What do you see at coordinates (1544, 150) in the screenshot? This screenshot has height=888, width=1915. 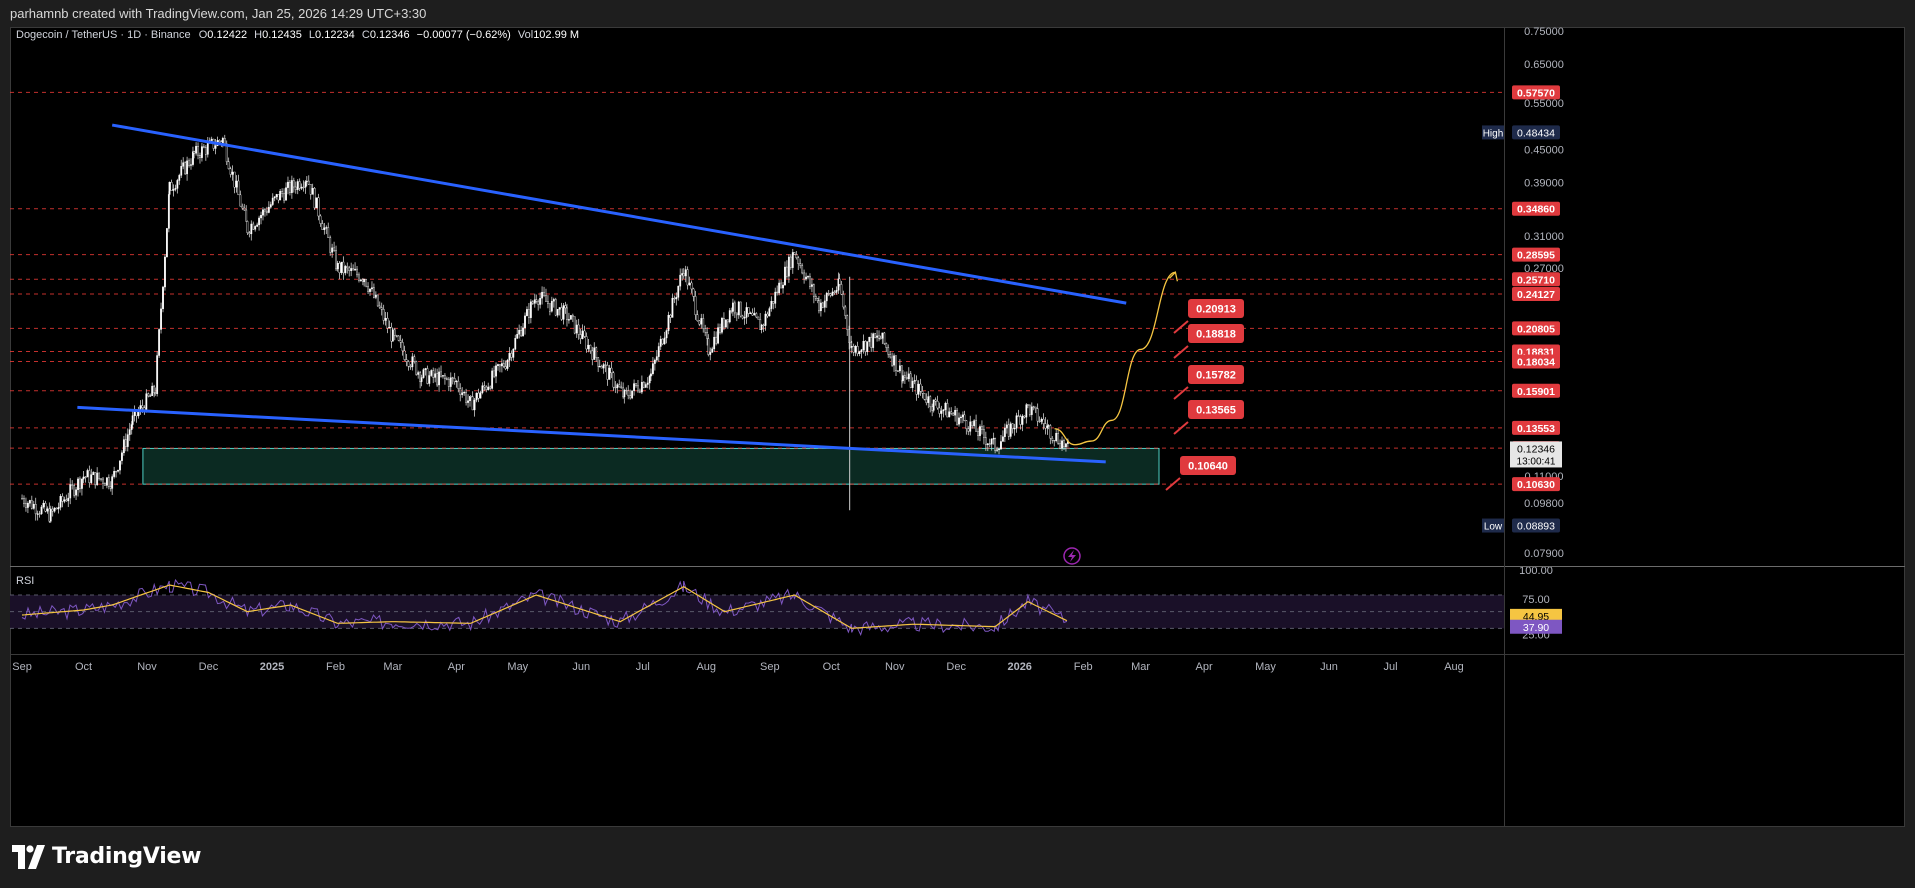 I see `price-tick-label: 0.45000` at bounding box center [1544, 150].